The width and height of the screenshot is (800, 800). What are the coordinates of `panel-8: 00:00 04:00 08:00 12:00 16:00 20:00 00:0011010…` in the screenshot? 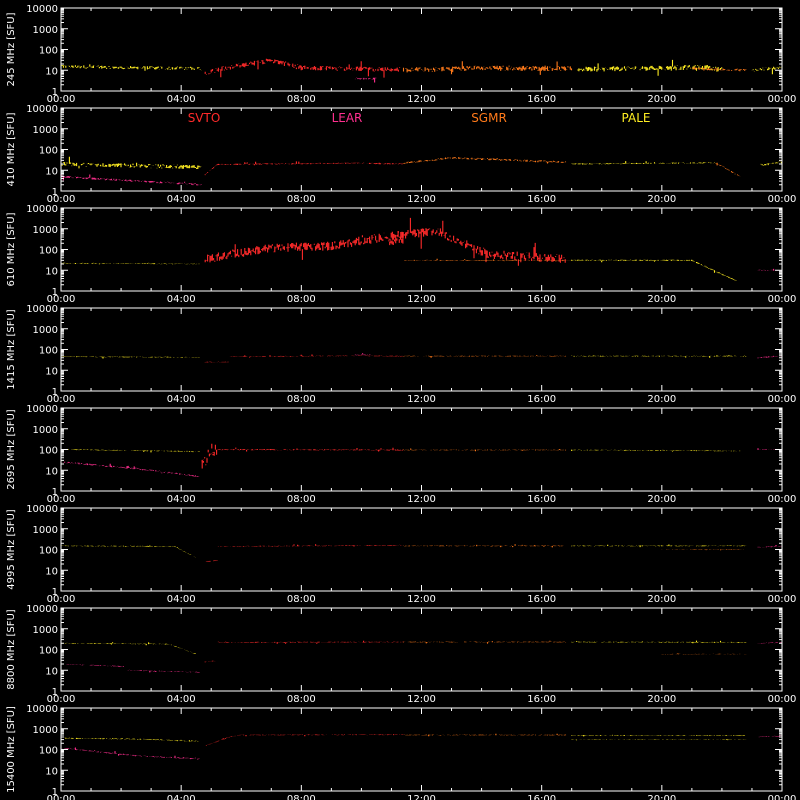 It's located at (401, 752).